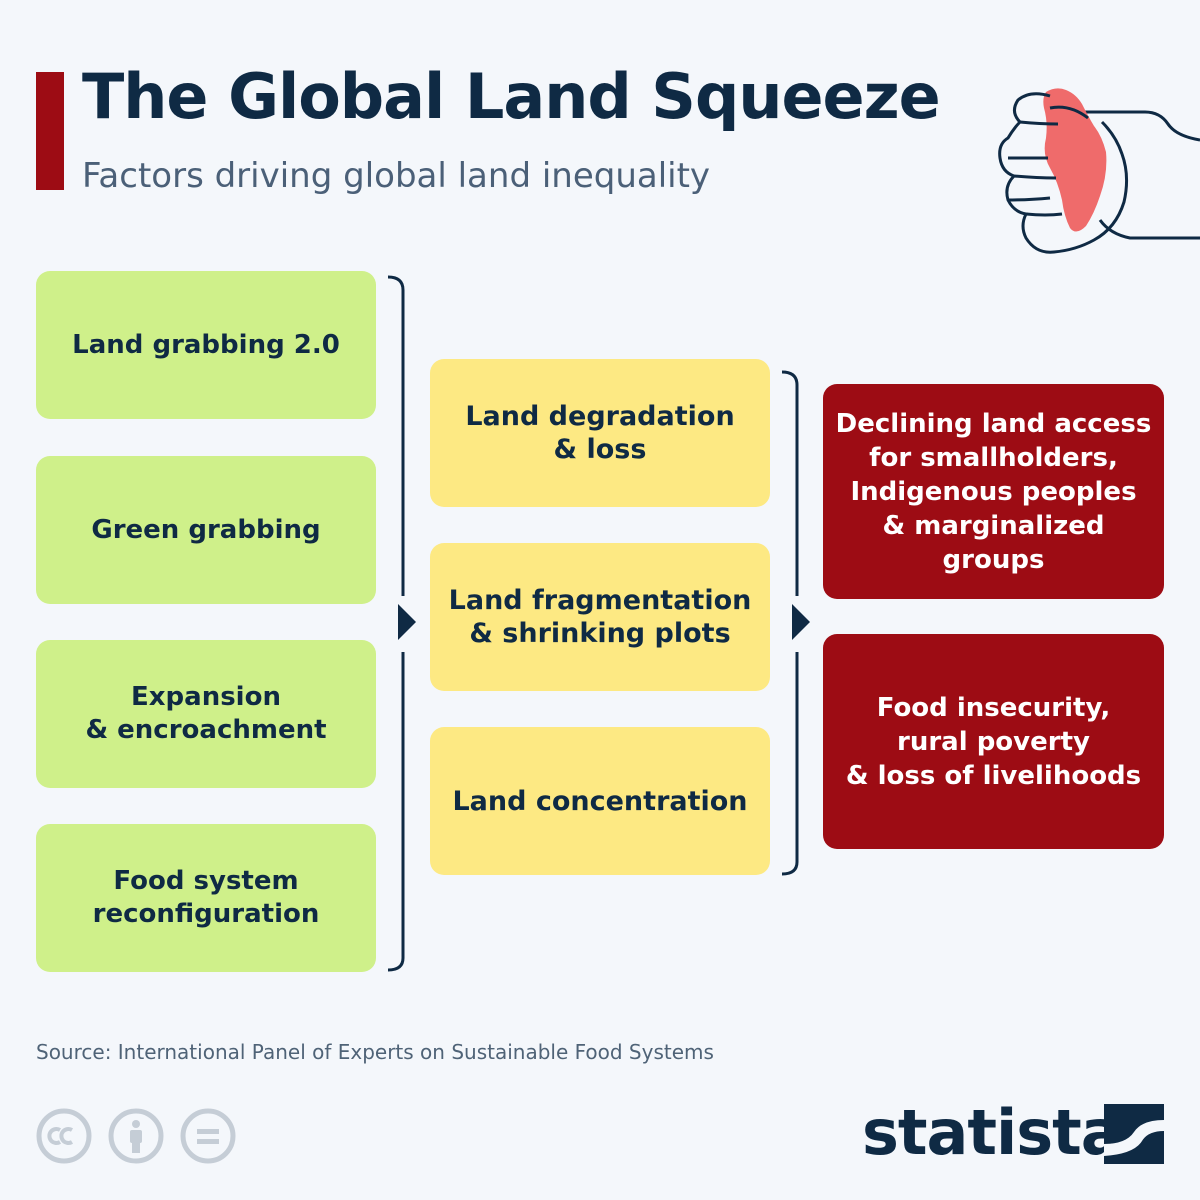 Image resolution: width=1200 pixels, height=1200 pixels. Describe the element at coordinates (206, 898) in the screenshot. I see `driver-box-food-system: Food system reconfiguration` at that location.